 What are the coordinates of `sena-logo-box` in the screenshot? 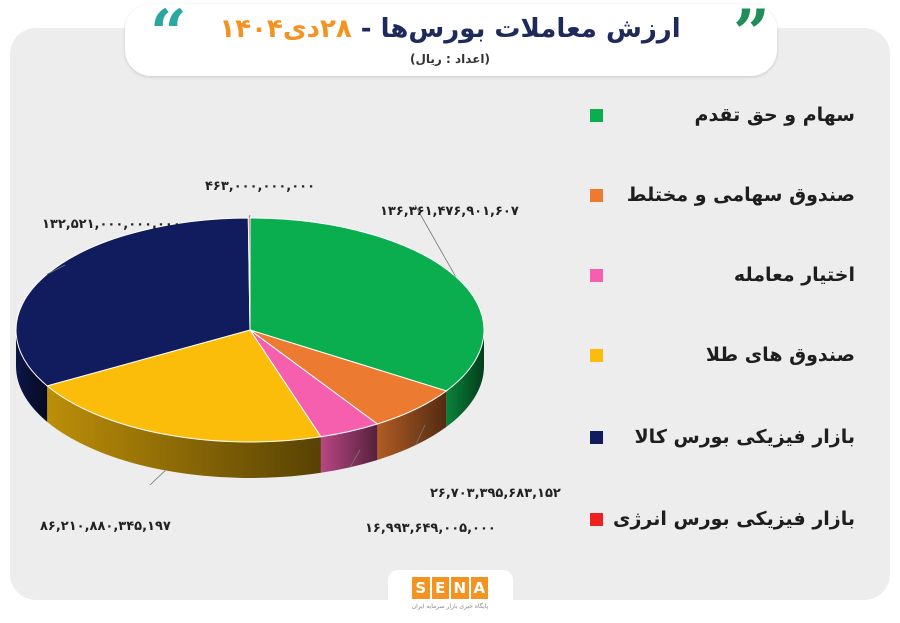 It's located at (450, 594).